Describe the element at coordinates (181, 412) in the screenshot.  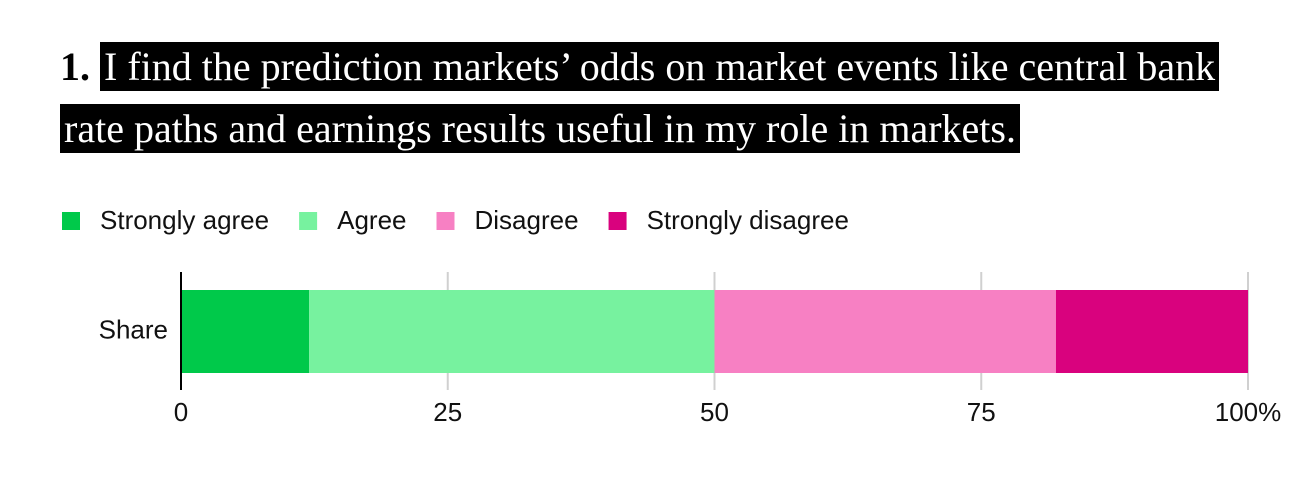
I see `x-tick-label: 0` at that location.